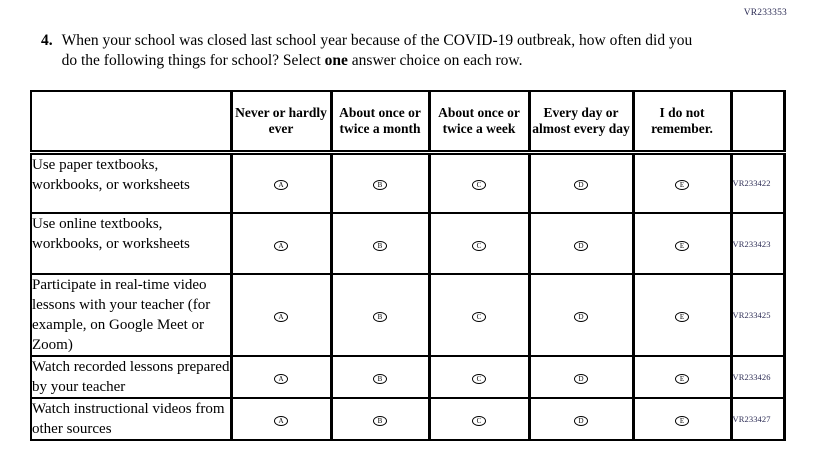 This screenshot has height=461, width=813. I want to click on header-do-not-remember: I do not remember., so click(681, 122).